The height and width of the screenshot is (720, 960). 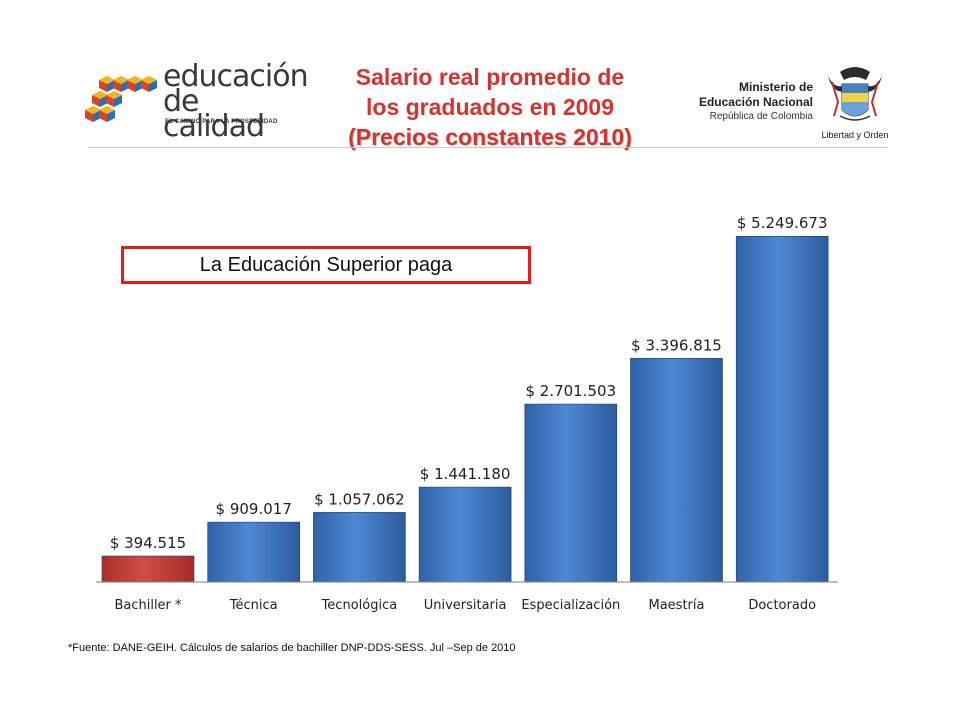 What do you see at coordinates (359, 605) in the screenshot?
I see `category-label-2: Tecnológica` at bounding box center [359, 605].